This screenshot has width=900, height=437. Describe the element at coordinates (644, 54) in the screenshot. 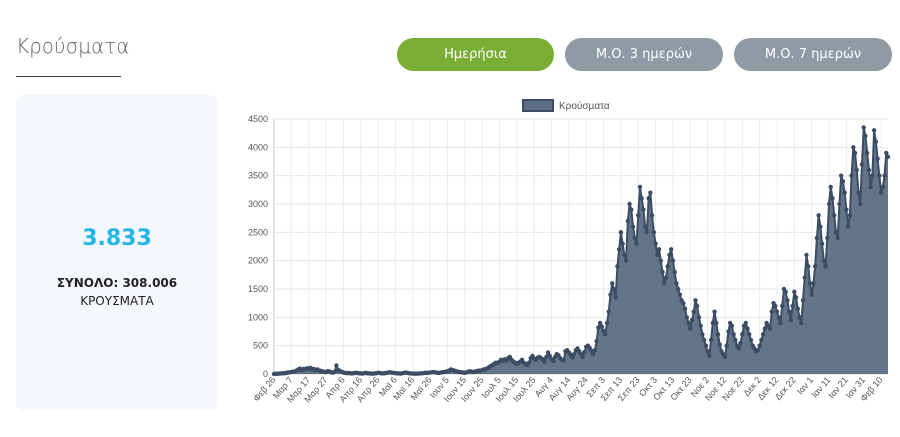

I see `avg3-button: Μ.Ο. 3 ημερών` at that location.